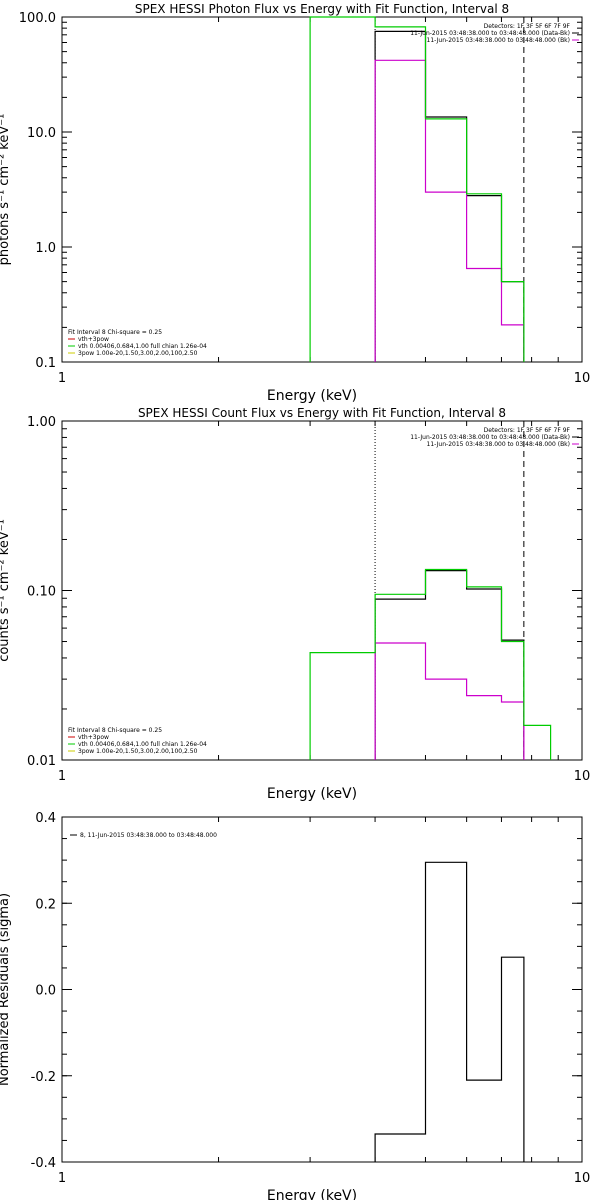  I want to click on y-tick-label: 0.2, so click(45, 904).